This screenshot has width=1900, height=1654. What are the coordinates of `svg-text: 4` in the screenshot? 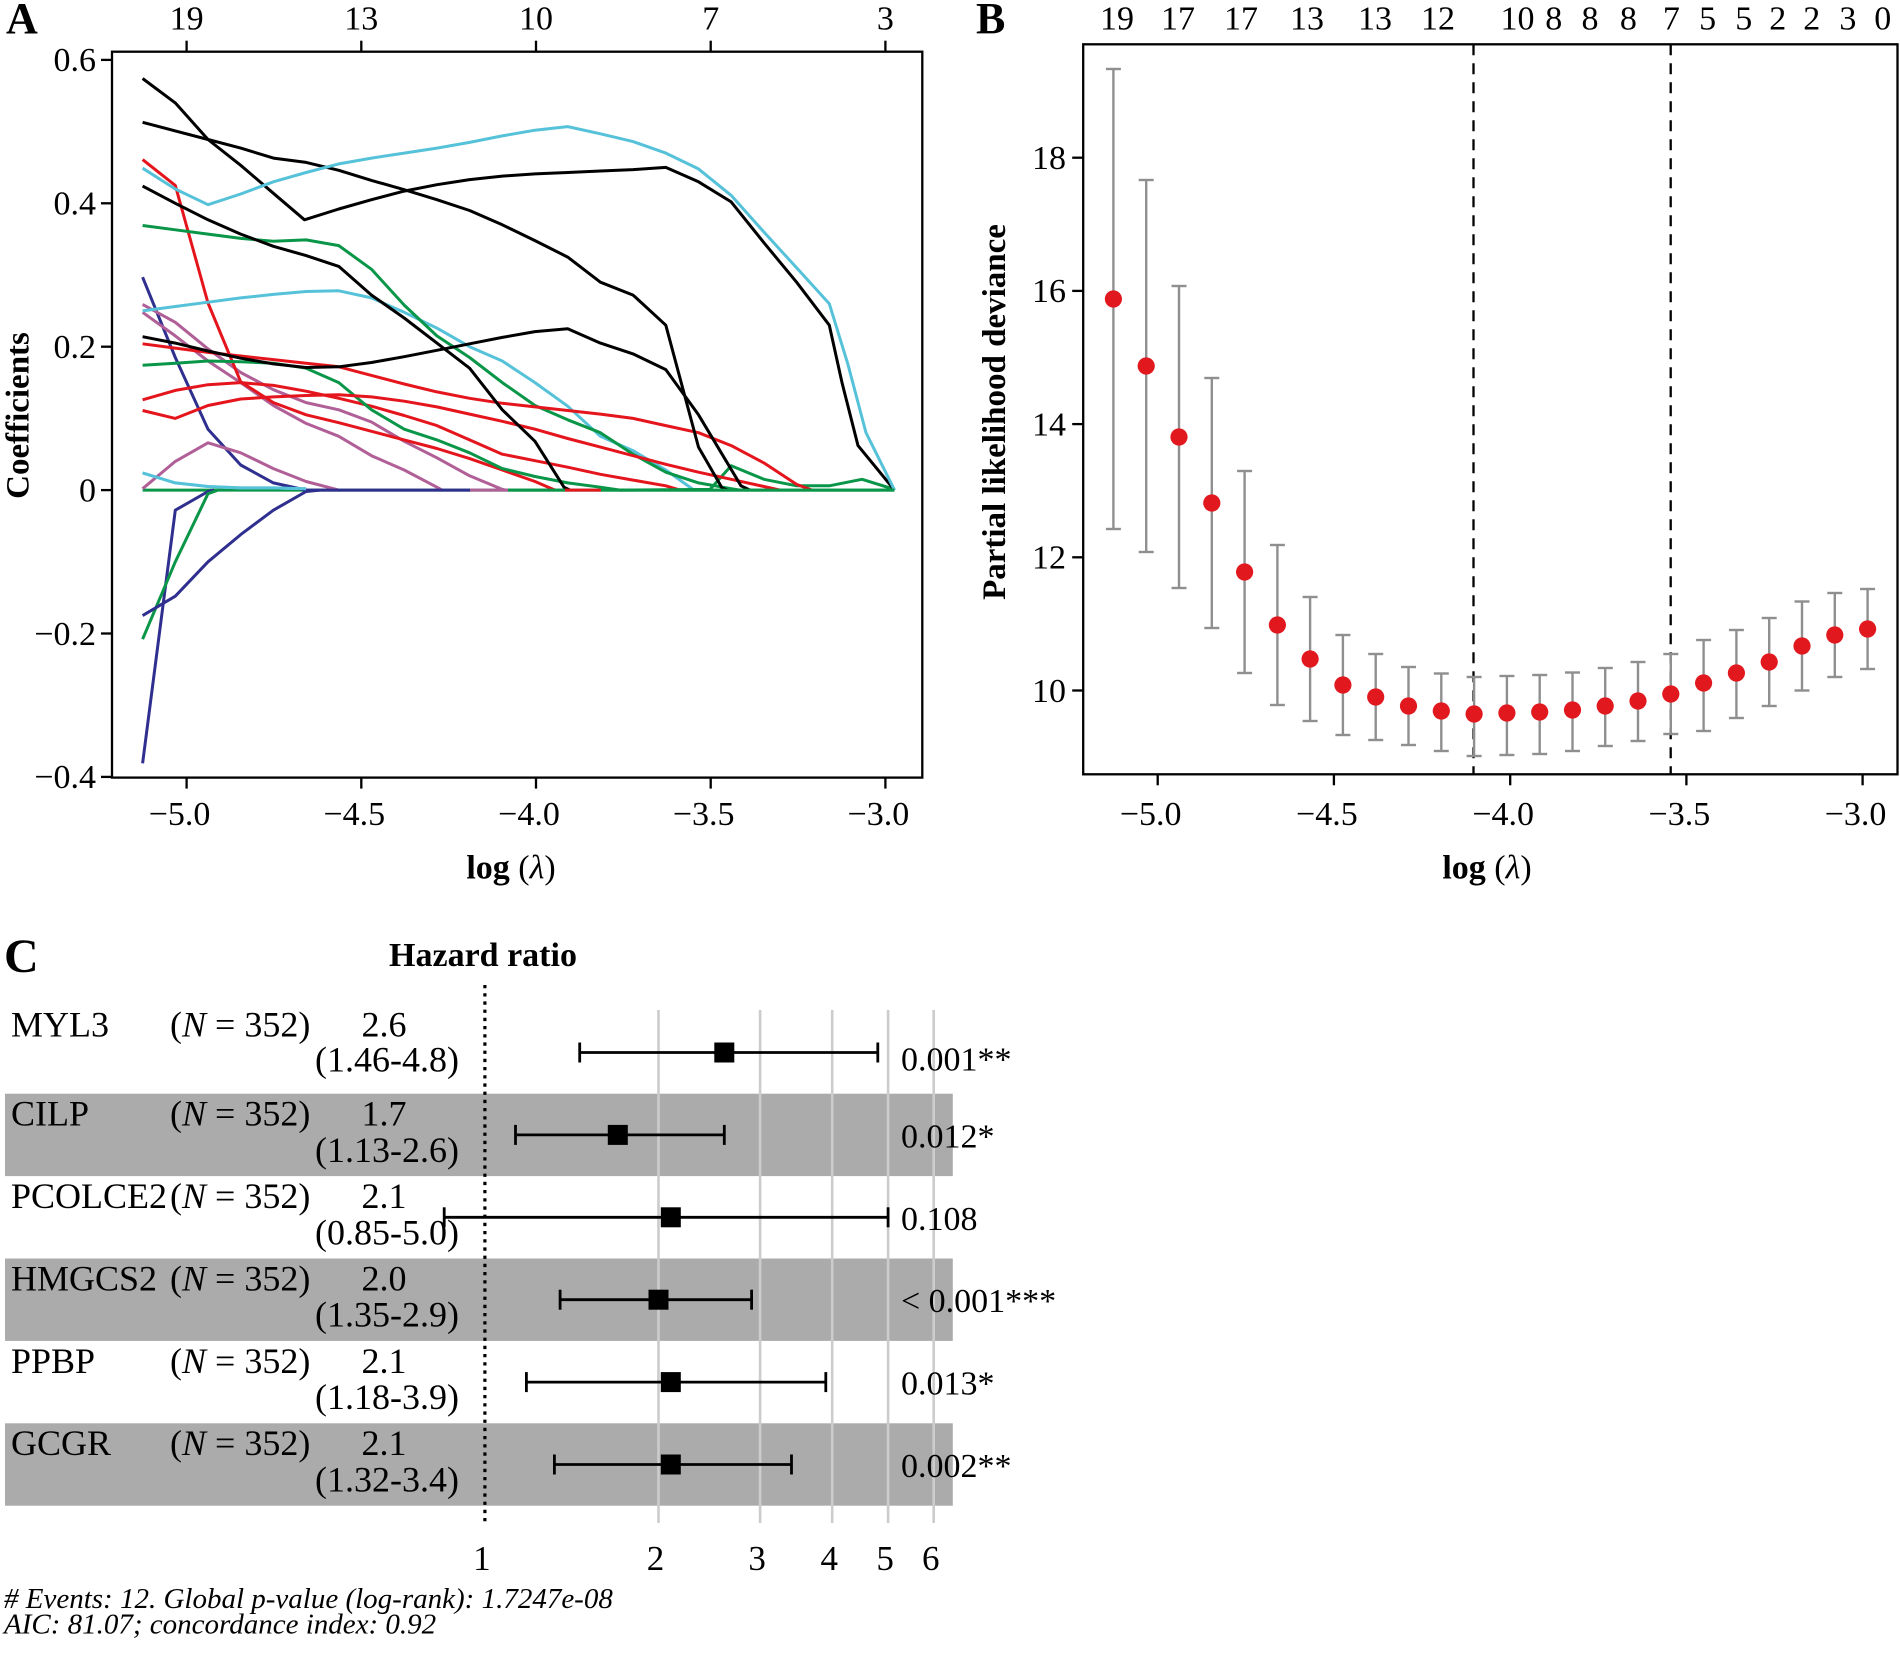 It's located at (829, 1558).